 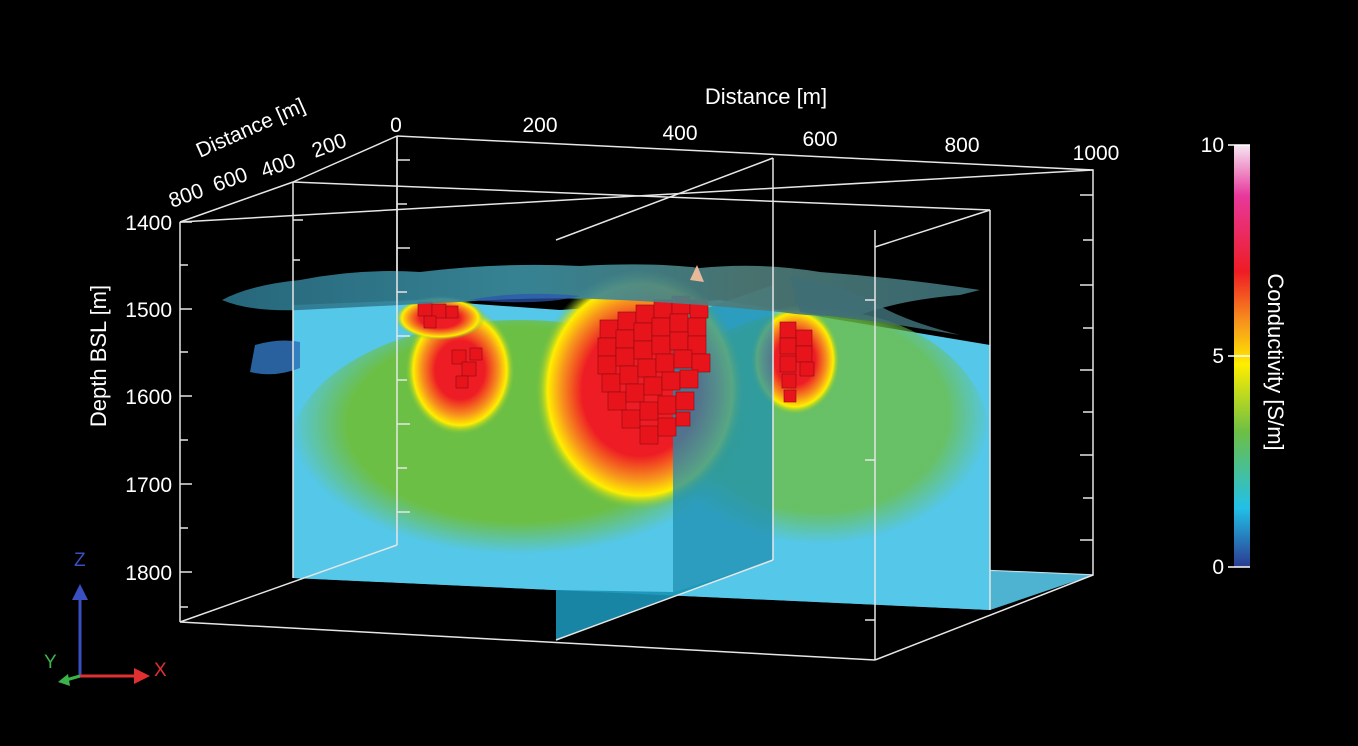 What do you see at coordinates (50, 662) in the screenshot?
I see `triad-y-label: Y` at bounding box center [50, 662].